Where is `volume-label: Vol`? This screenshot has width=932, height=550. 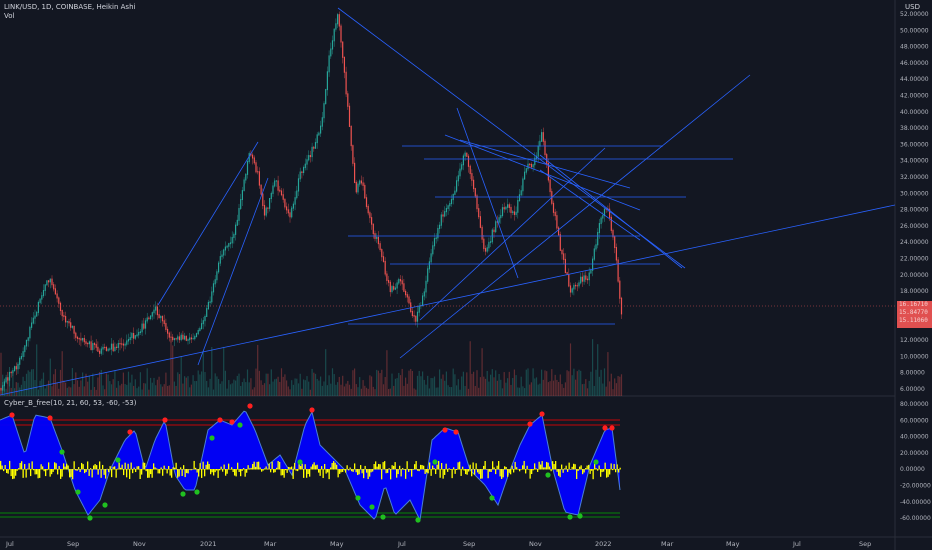 volume-label: Vol is located at coordinates (9, 16).